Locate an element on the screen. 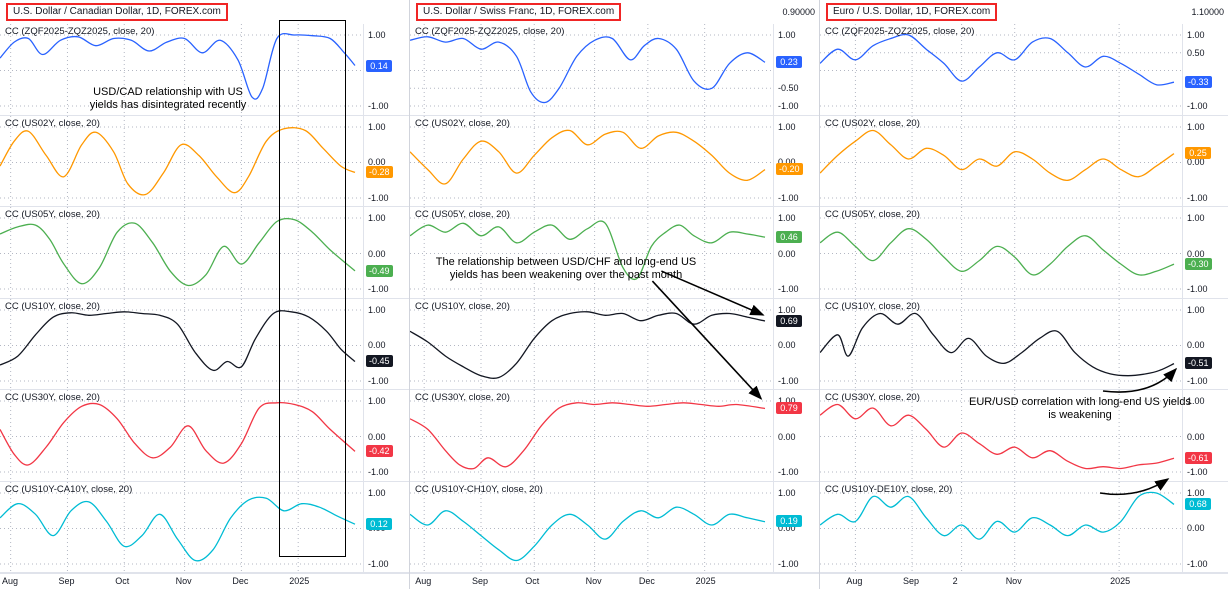  last-value-badge: -0.33 is located at coordinates (1198, 82).